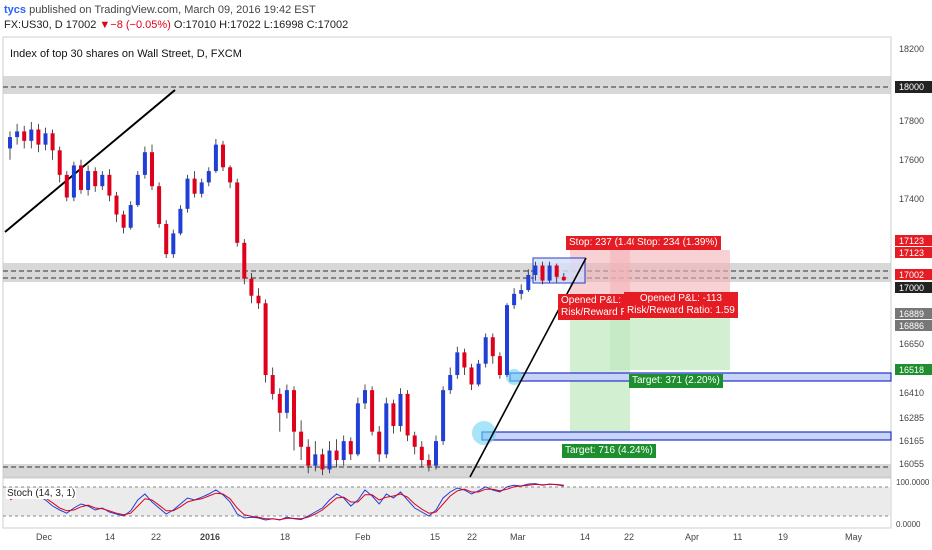 The width and height of the screenshot is (932, 550). What do you see at coordinates (518, 537) in the screenshot?
I see `time-tick: Mar` at bounding box center [518, 537].